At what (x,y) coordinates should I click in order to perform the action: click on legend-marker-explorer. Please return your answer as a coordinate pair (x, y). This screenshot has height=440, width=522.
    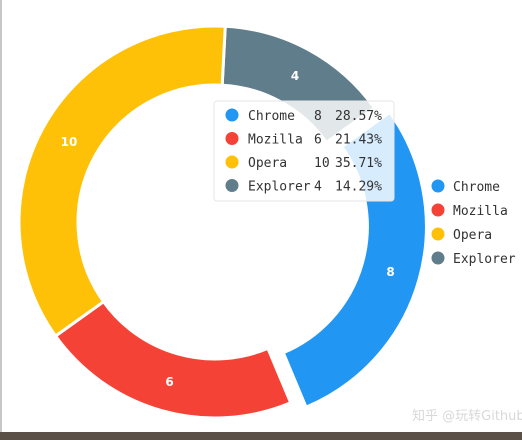
    Looking at the image, I should click on (438, 258).